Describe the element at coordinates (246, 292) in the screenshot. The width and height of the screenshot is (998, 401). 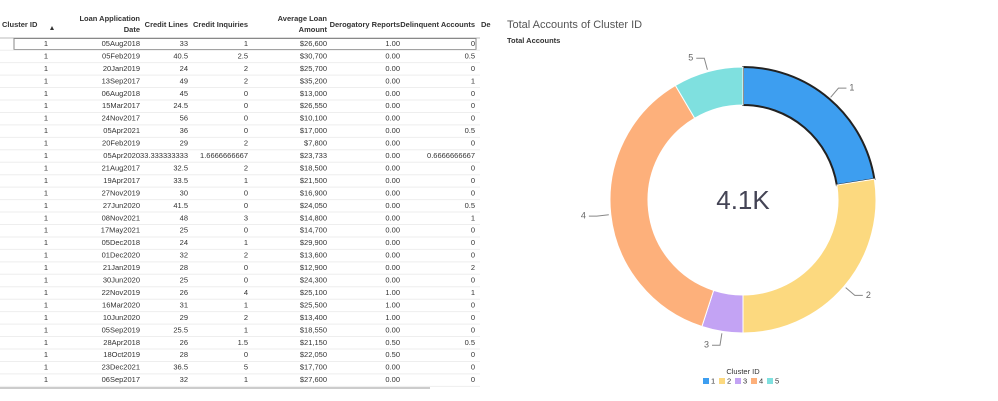
I see `cell: 4` at that location.